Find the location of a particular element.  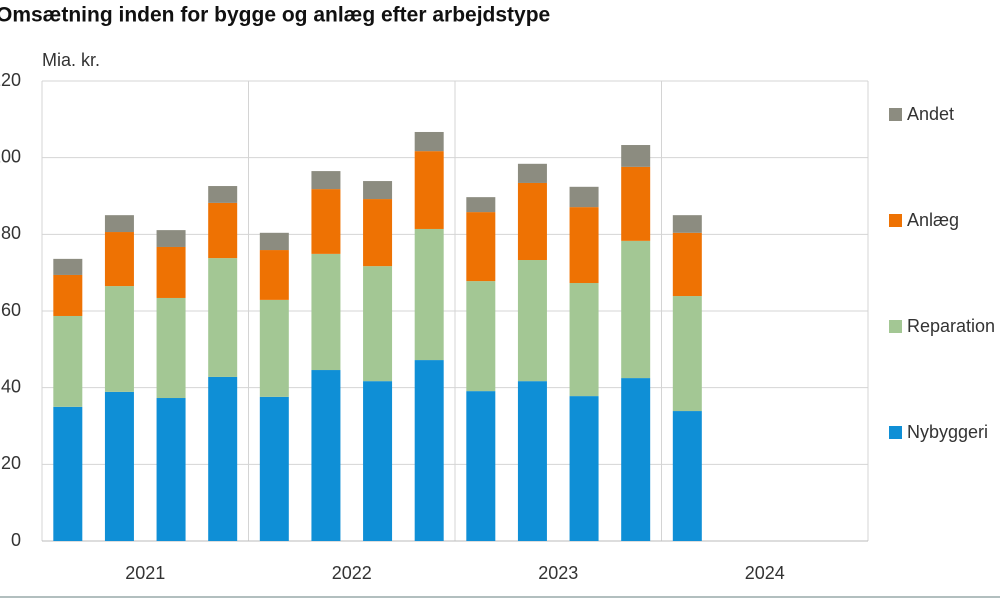

y-tick-label: 20 is located at coordinates (11, 463).